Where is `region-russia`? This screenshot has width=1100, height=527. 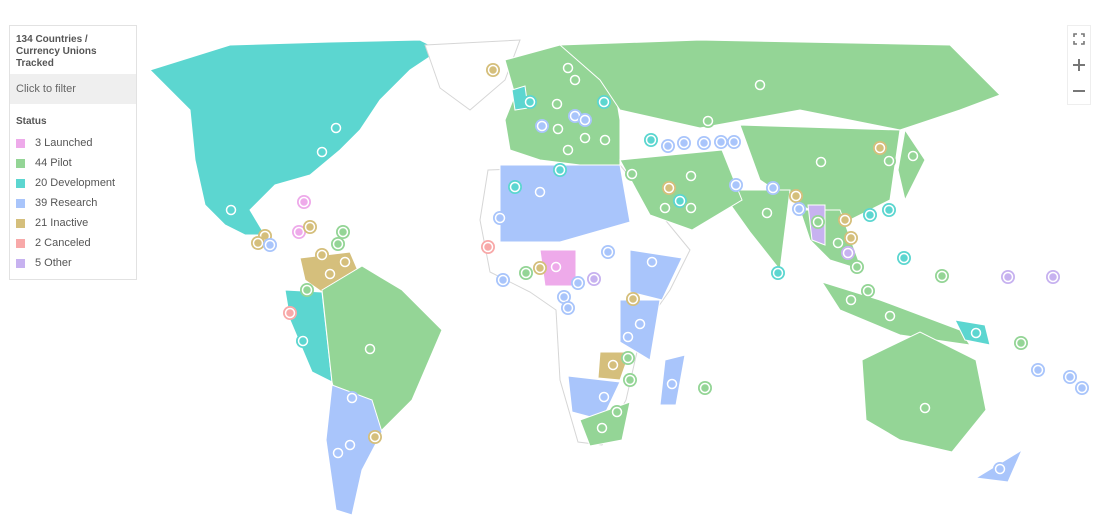
region-russia is located at coordinates (779, 85).